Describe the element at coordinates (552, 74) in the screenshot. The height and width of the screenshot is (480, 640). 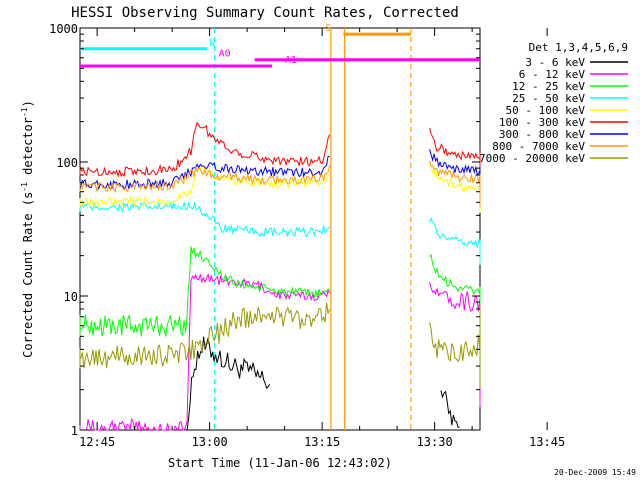
I see `legend-entry-1: 6 - 12 keV` at that location.